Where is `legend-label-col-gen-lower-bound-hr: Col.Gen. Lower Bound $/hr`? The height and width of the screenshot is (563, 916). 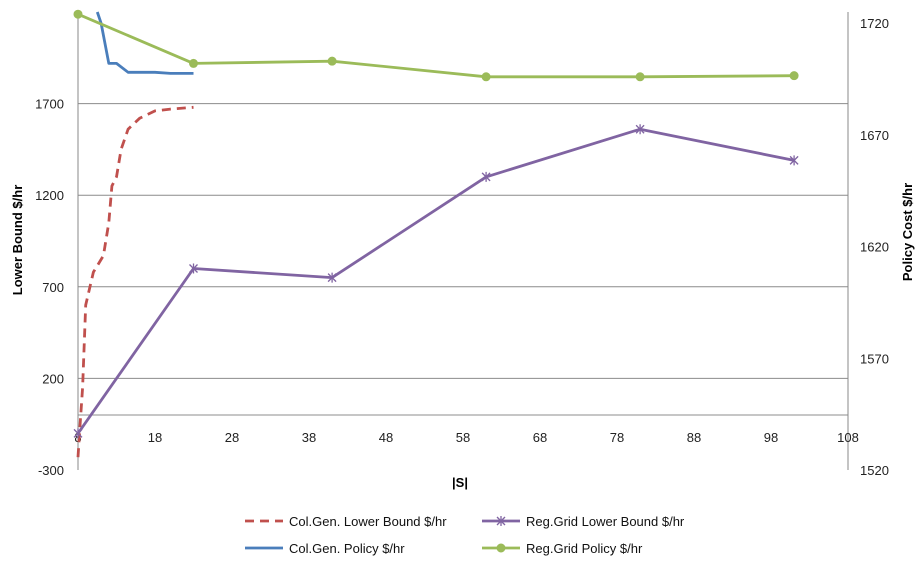
legend-label-col-gen-lower-bound-hr: Col.Gen. Lower Bound $/hr is located at coordinates (368, 521).